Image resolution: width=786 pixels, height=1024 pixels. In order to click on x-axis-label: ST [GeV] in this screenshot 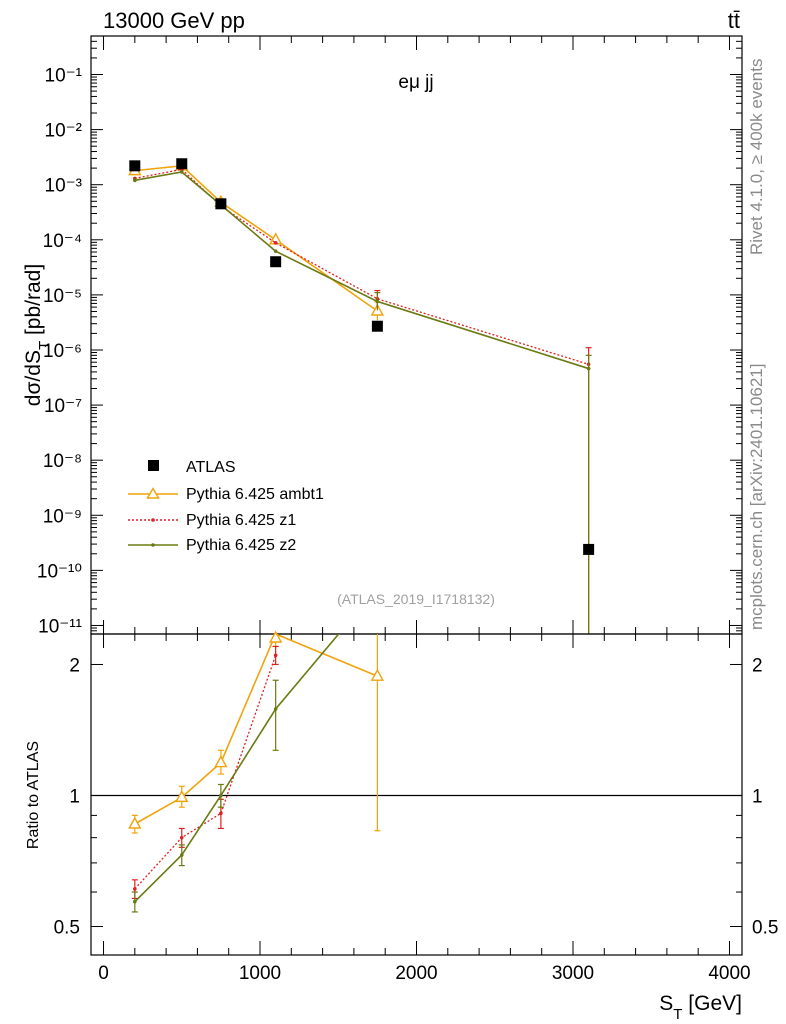, I will do `click(700, 1007)`.